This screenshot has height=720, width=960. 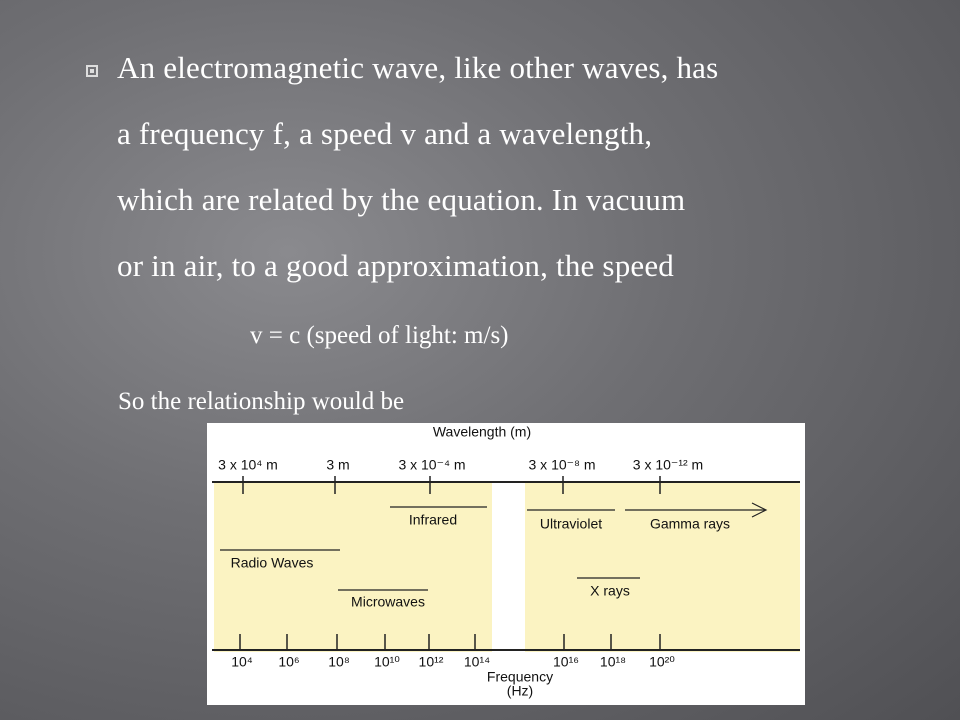 What do you see at coordinates (668, 465) in the screenshot?
I see `wavelength-label: 3 x 10⁻¹² m` at bounding box center [668, 465].